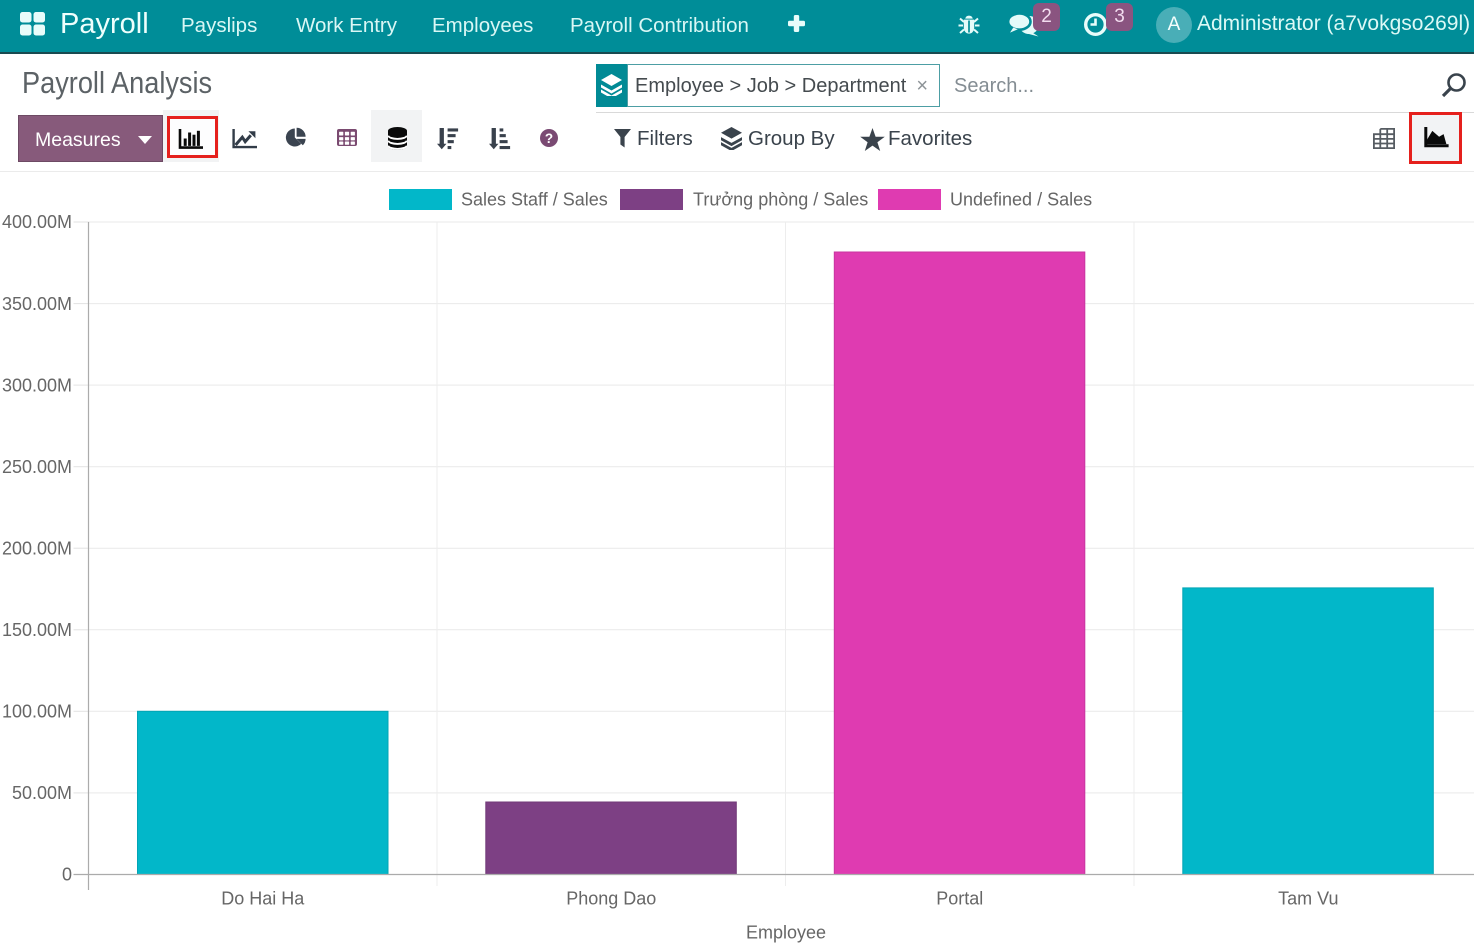  Describe the element at coordinates (67, 875) in the screenshot. I see `svg-text: 0` at that location.